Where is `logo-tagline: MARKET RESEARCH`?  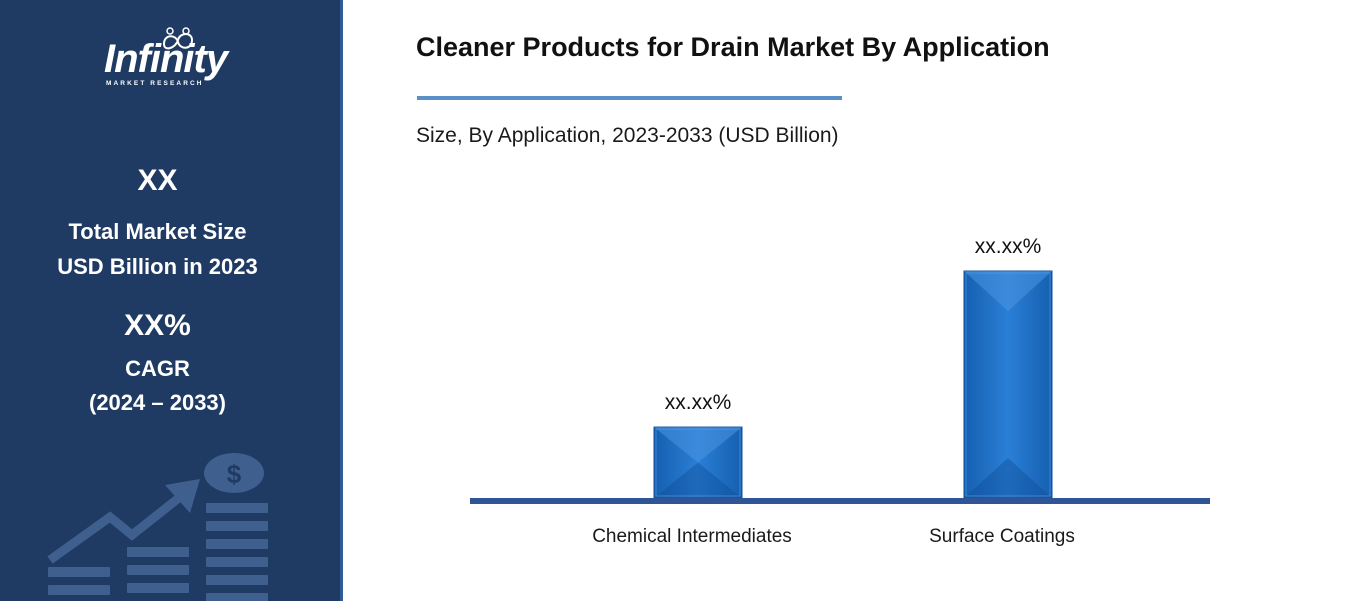
logo-tagline: MARKET RESEARCH is located at coordinates (155, 83).